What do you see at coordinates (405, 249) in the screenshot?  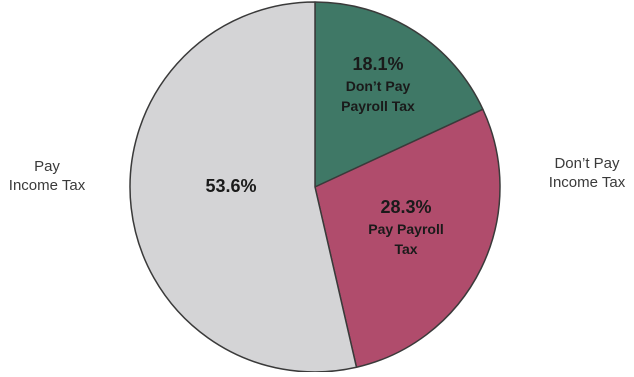 I see `slice-category-label-pay-payroll-tax-line-2: Tax` at bounding box center [405, 249].